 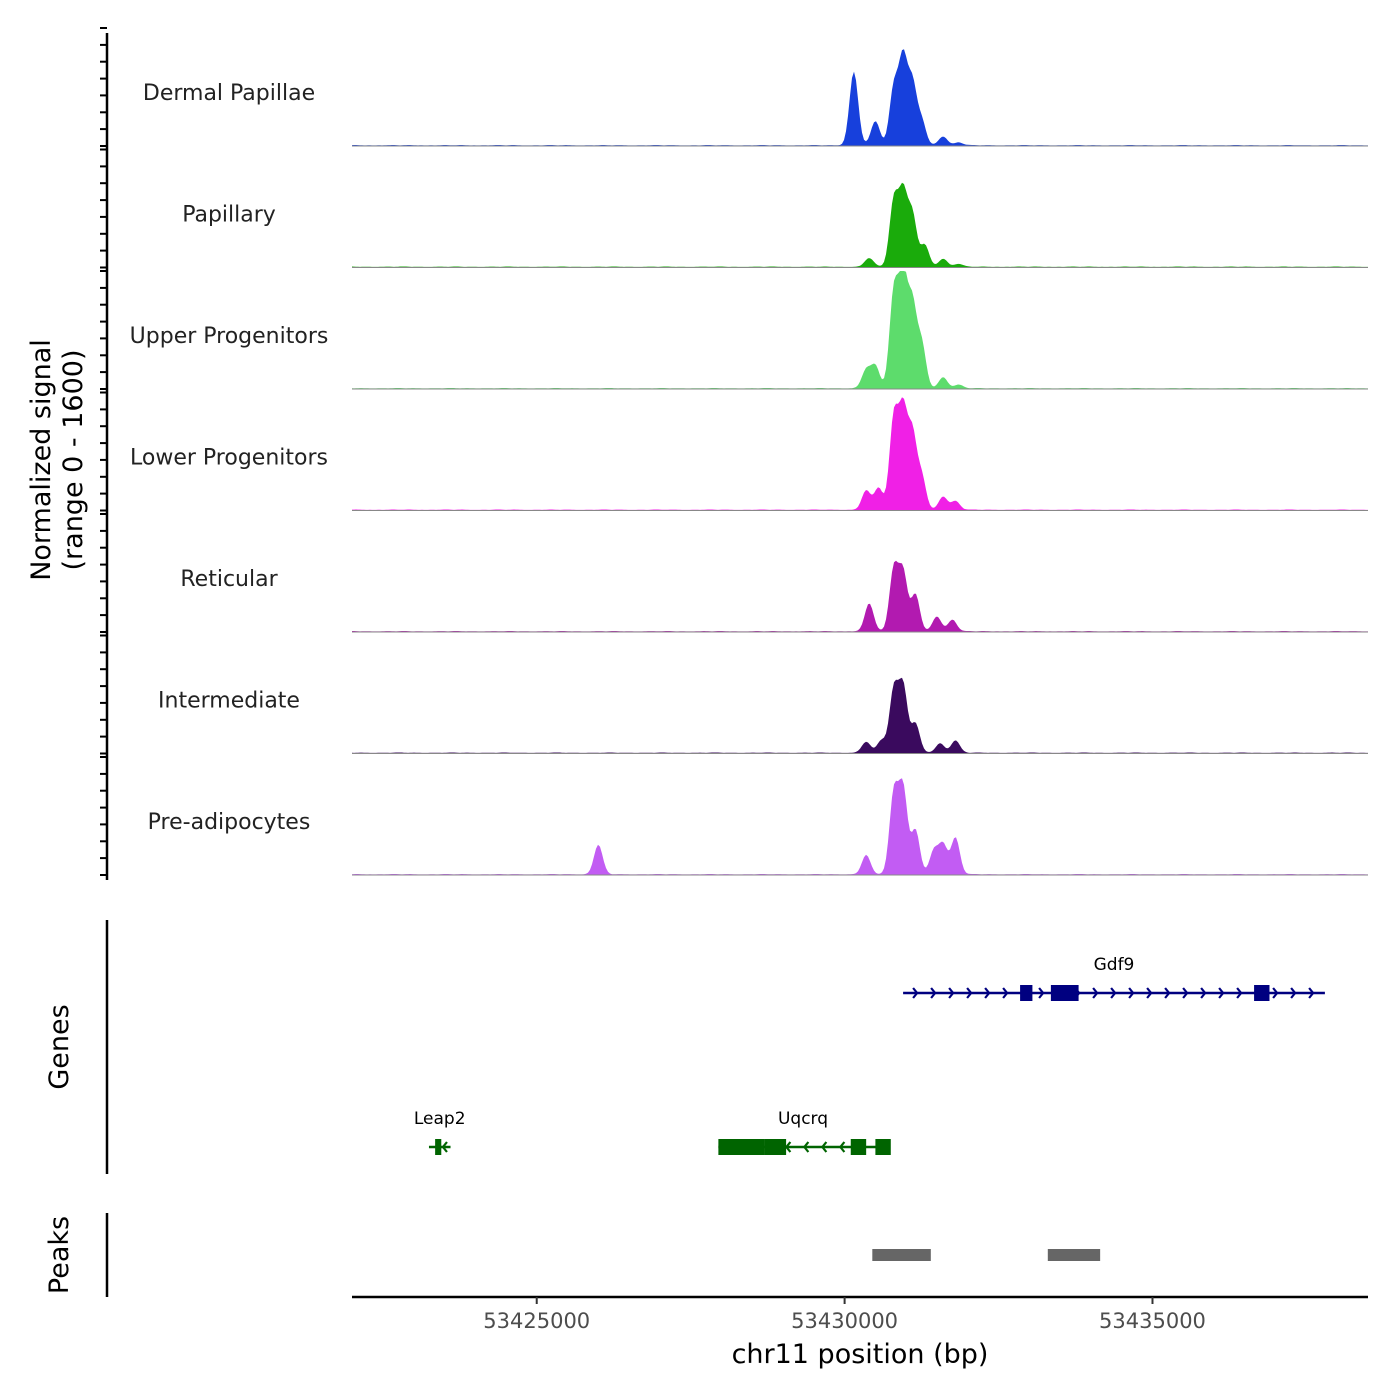 I want to click on track-label: Pre-adipocytes, so click(x=229, y=822).